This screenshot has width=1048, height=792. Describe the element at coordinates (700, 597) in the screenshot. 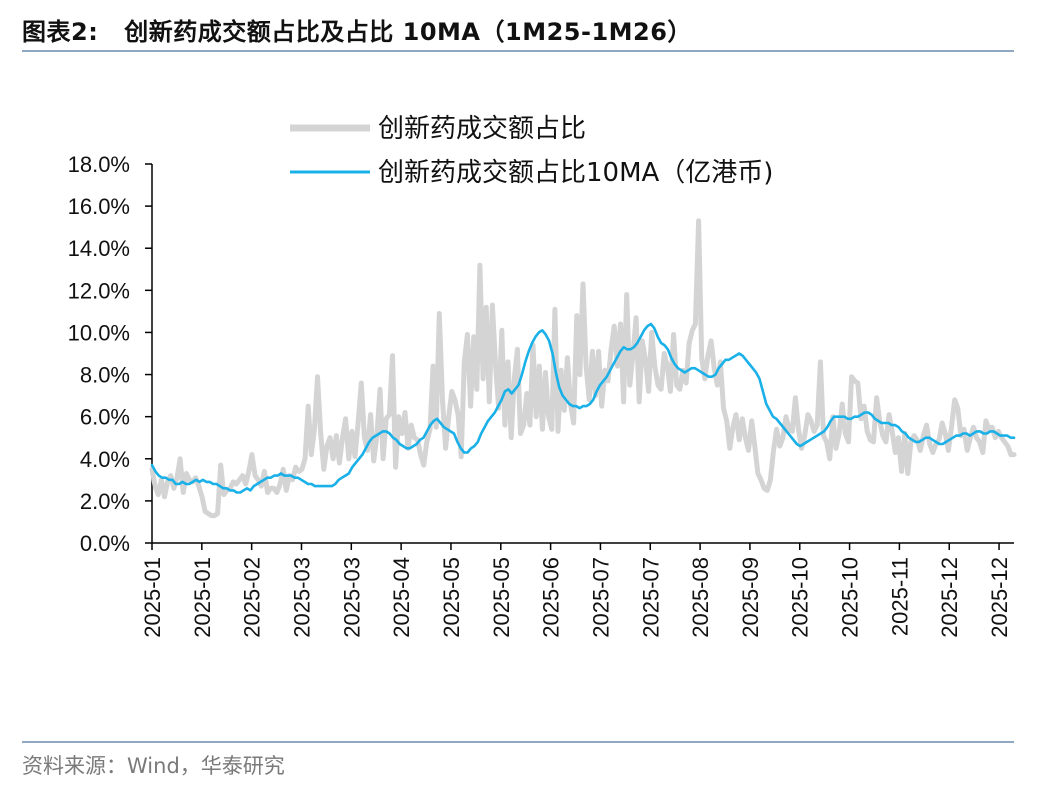

I see `x-tick-label: 2025-08` at that location.